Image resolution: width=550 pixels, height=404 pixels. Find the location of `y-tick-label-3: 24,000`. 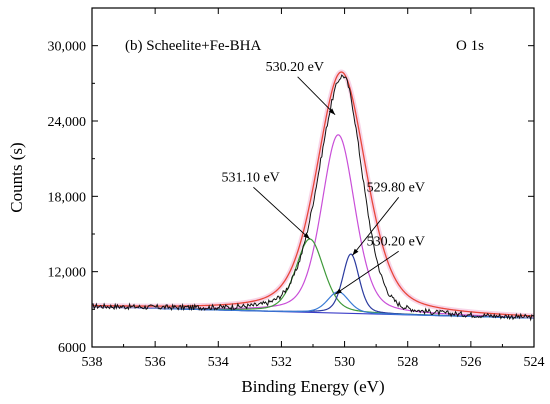

y-tick-label-3: 24,000 is located at coordinates (67, 122).